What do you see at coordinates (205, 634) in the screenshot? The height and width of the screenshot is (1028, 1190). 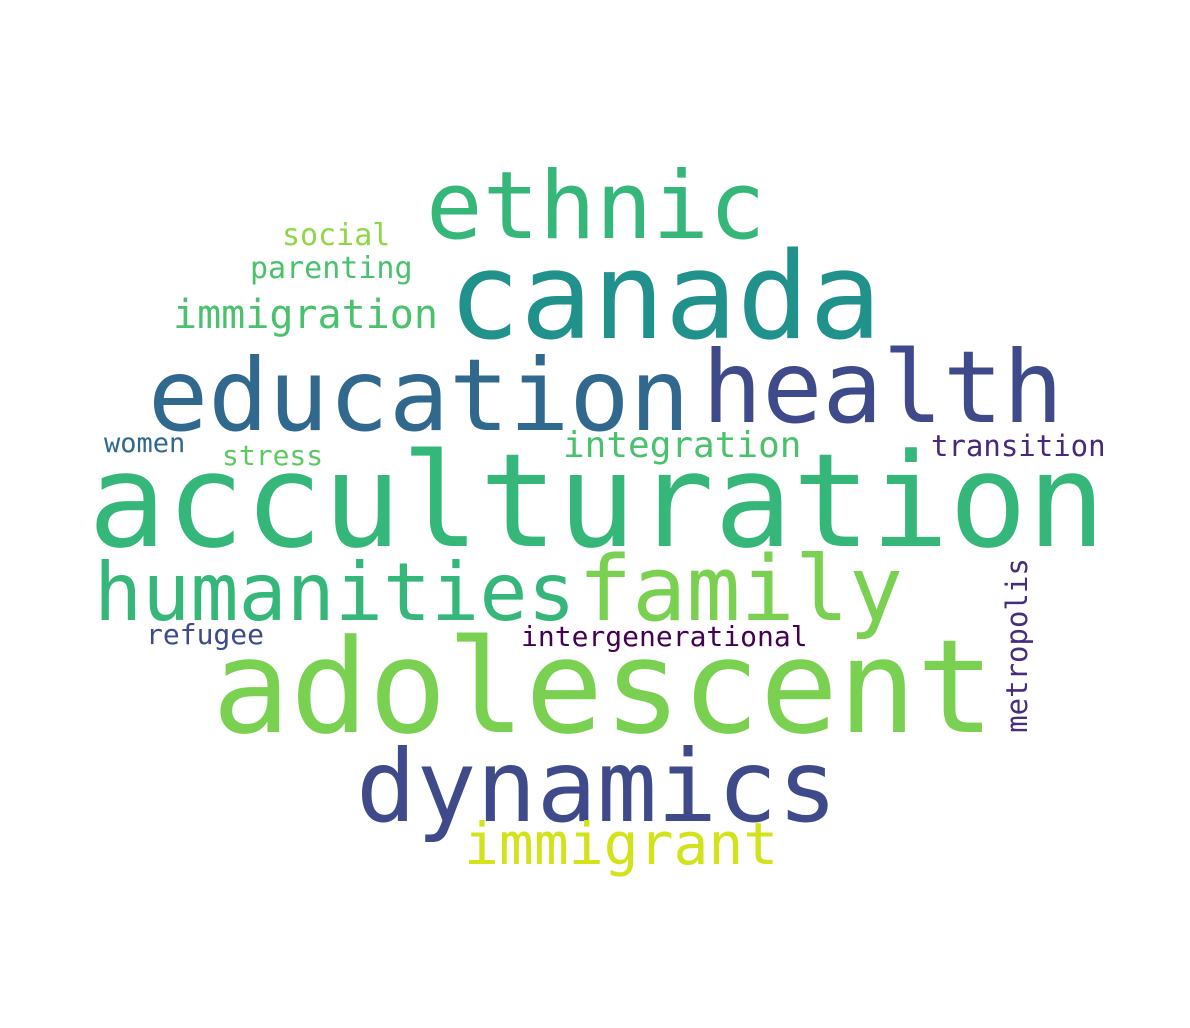 I see `word-refugee: refugee` at bounding box center [205, 634].